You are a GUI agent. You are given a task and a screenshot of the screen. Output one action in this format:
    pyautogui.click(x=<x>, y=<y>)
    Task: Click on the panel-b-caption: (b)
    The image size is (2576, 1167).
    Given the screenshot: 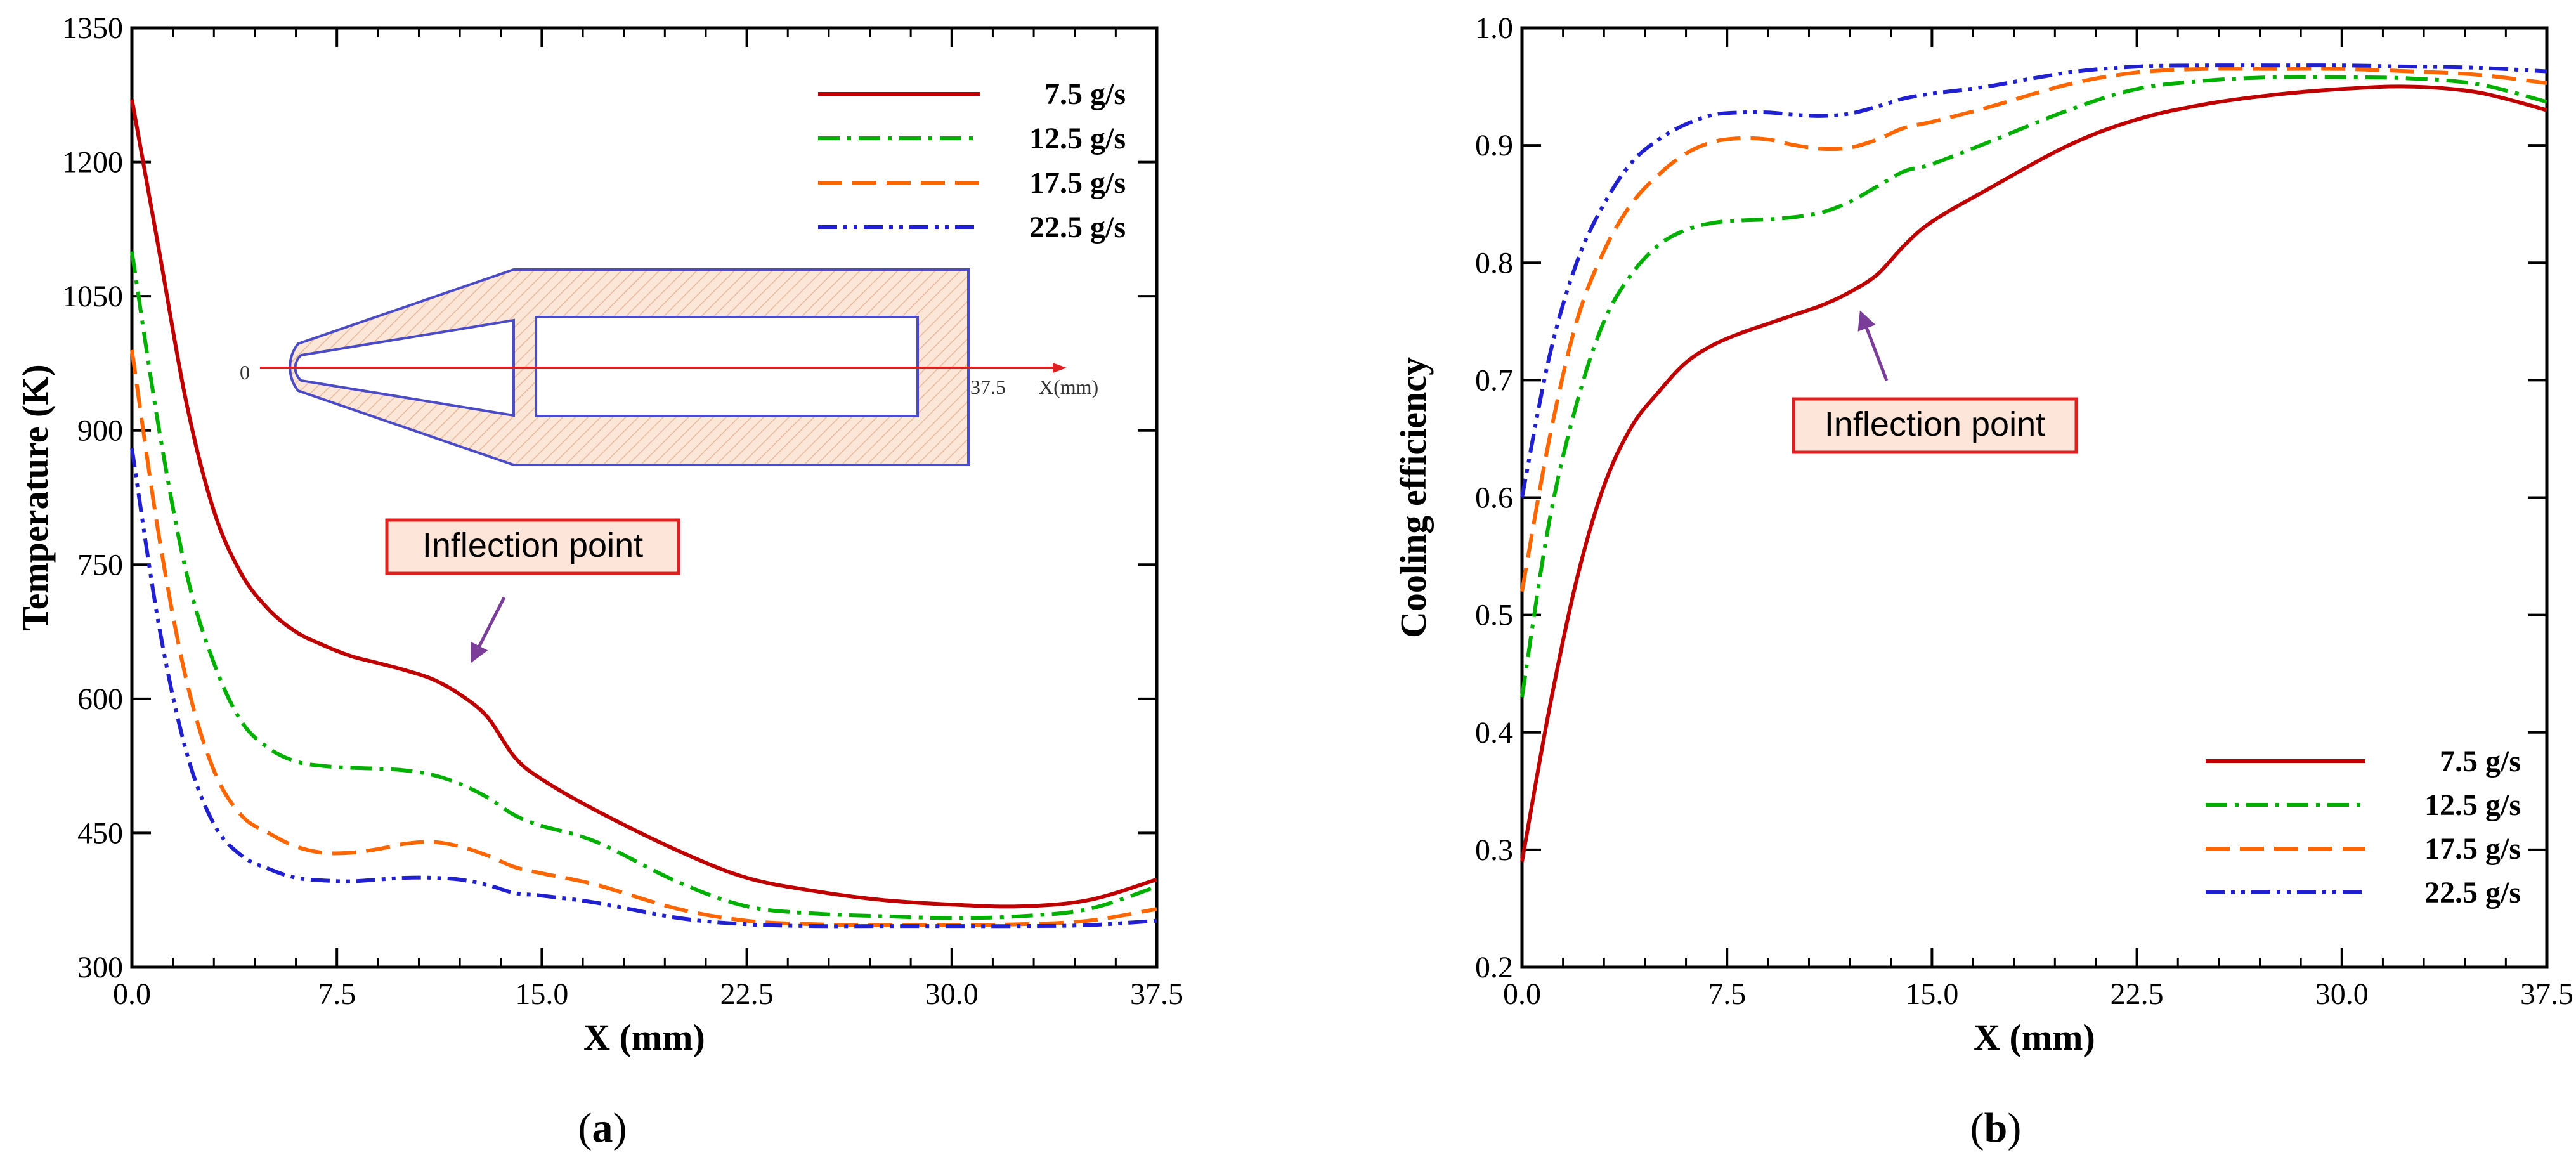 What is the action you would take?
    pyautogui.click(x=1996, y=1128)
    